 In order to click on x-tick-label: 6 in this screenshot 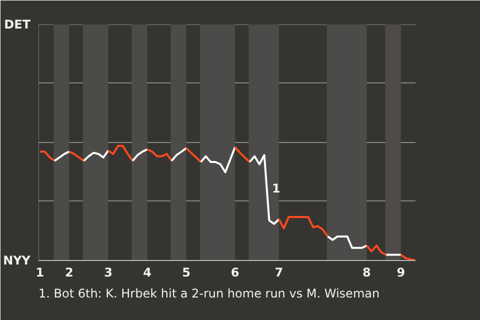, I will do `click(235, 273)`.